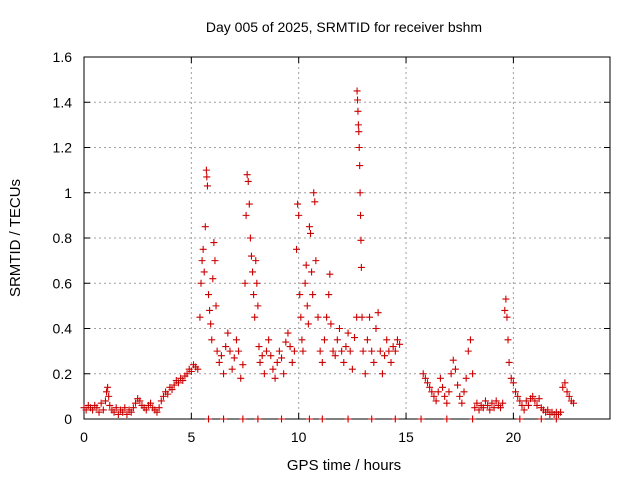  What do you see at coordinates (15, 238) in the screenshot?
I see `y-axis-label: SRMTID / TECUs` at bounding box center [15, 238].